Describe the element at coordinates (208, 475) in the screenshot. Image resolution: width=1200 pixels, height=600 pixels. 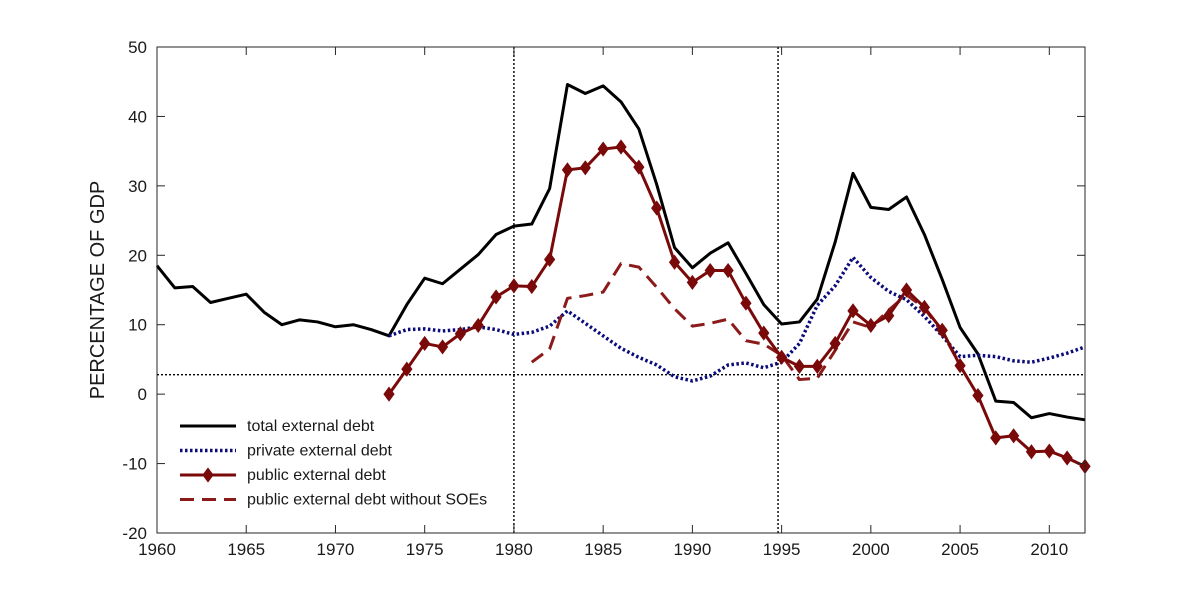
I see `legend-marker` at that location.